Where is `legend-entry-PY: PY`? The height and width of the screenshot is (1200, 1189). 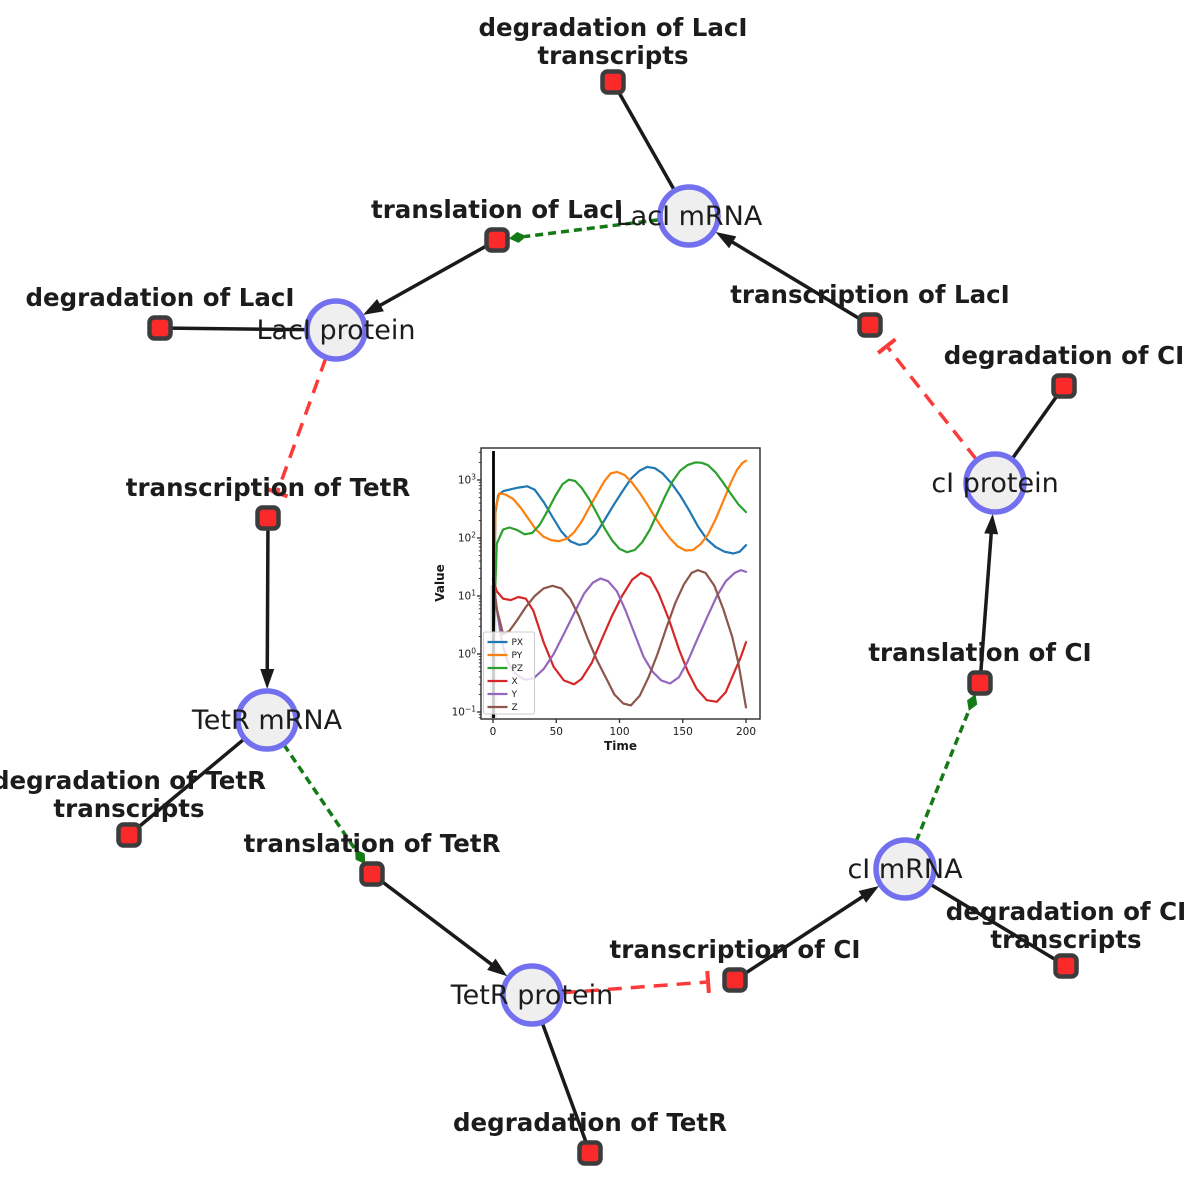
legend-entry-PY: PY is located at coordinates (517, 656).